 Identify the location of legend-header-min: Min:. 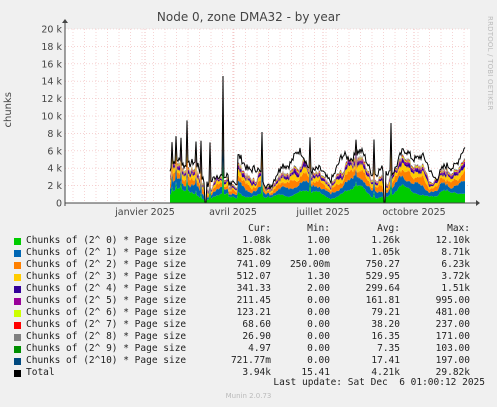
(318, 228).